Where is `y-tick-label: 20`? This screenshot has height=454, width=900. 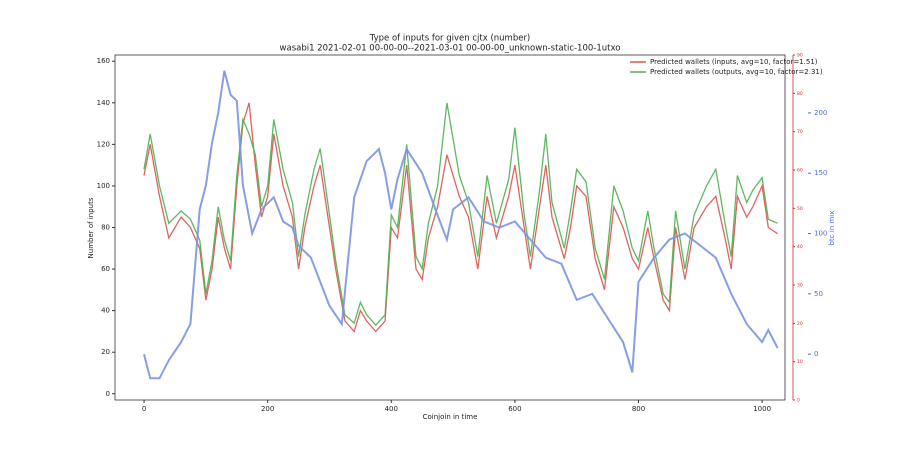
y-tick-label: 20 is located at coordinates (105, 352).